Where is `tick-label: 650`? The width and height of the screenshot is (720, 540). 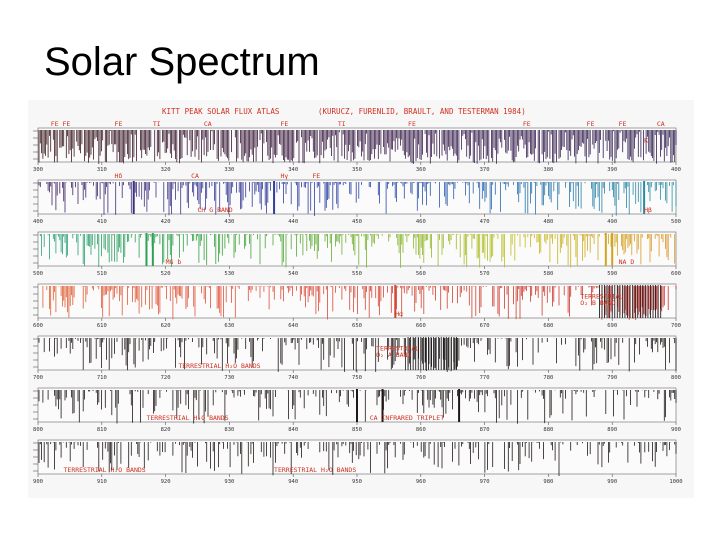 tick-label: 650 is located at coordinates (357, 326).